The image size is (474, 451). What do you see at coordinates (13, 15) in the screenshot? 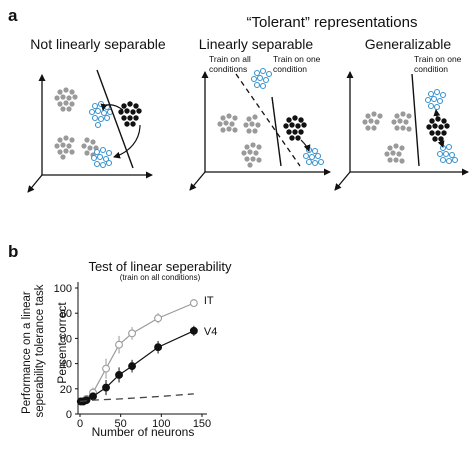
I see `panel-a-letter: a` at bounding box center [13, 15].